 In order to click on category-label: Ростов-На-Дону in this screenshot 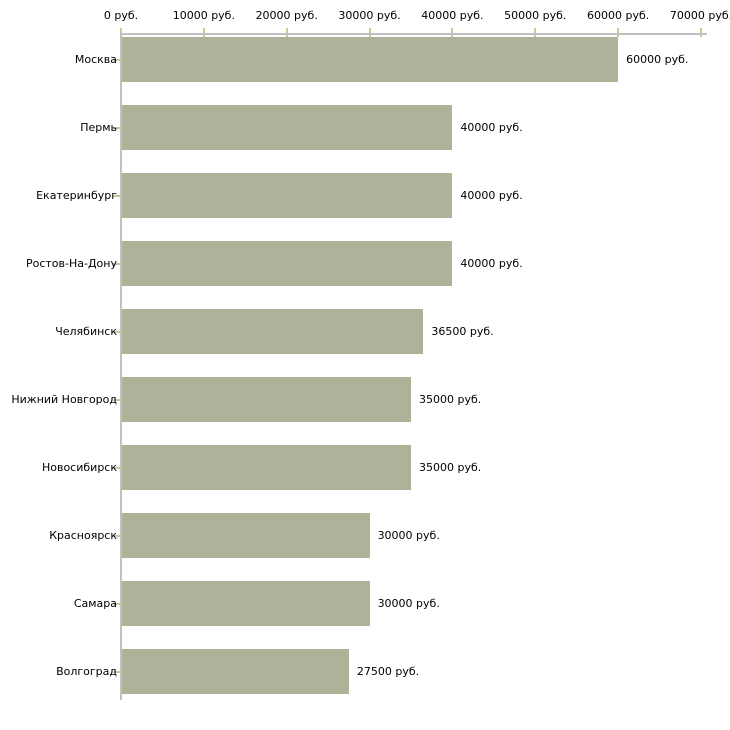, I will do `click(71, 263)`.